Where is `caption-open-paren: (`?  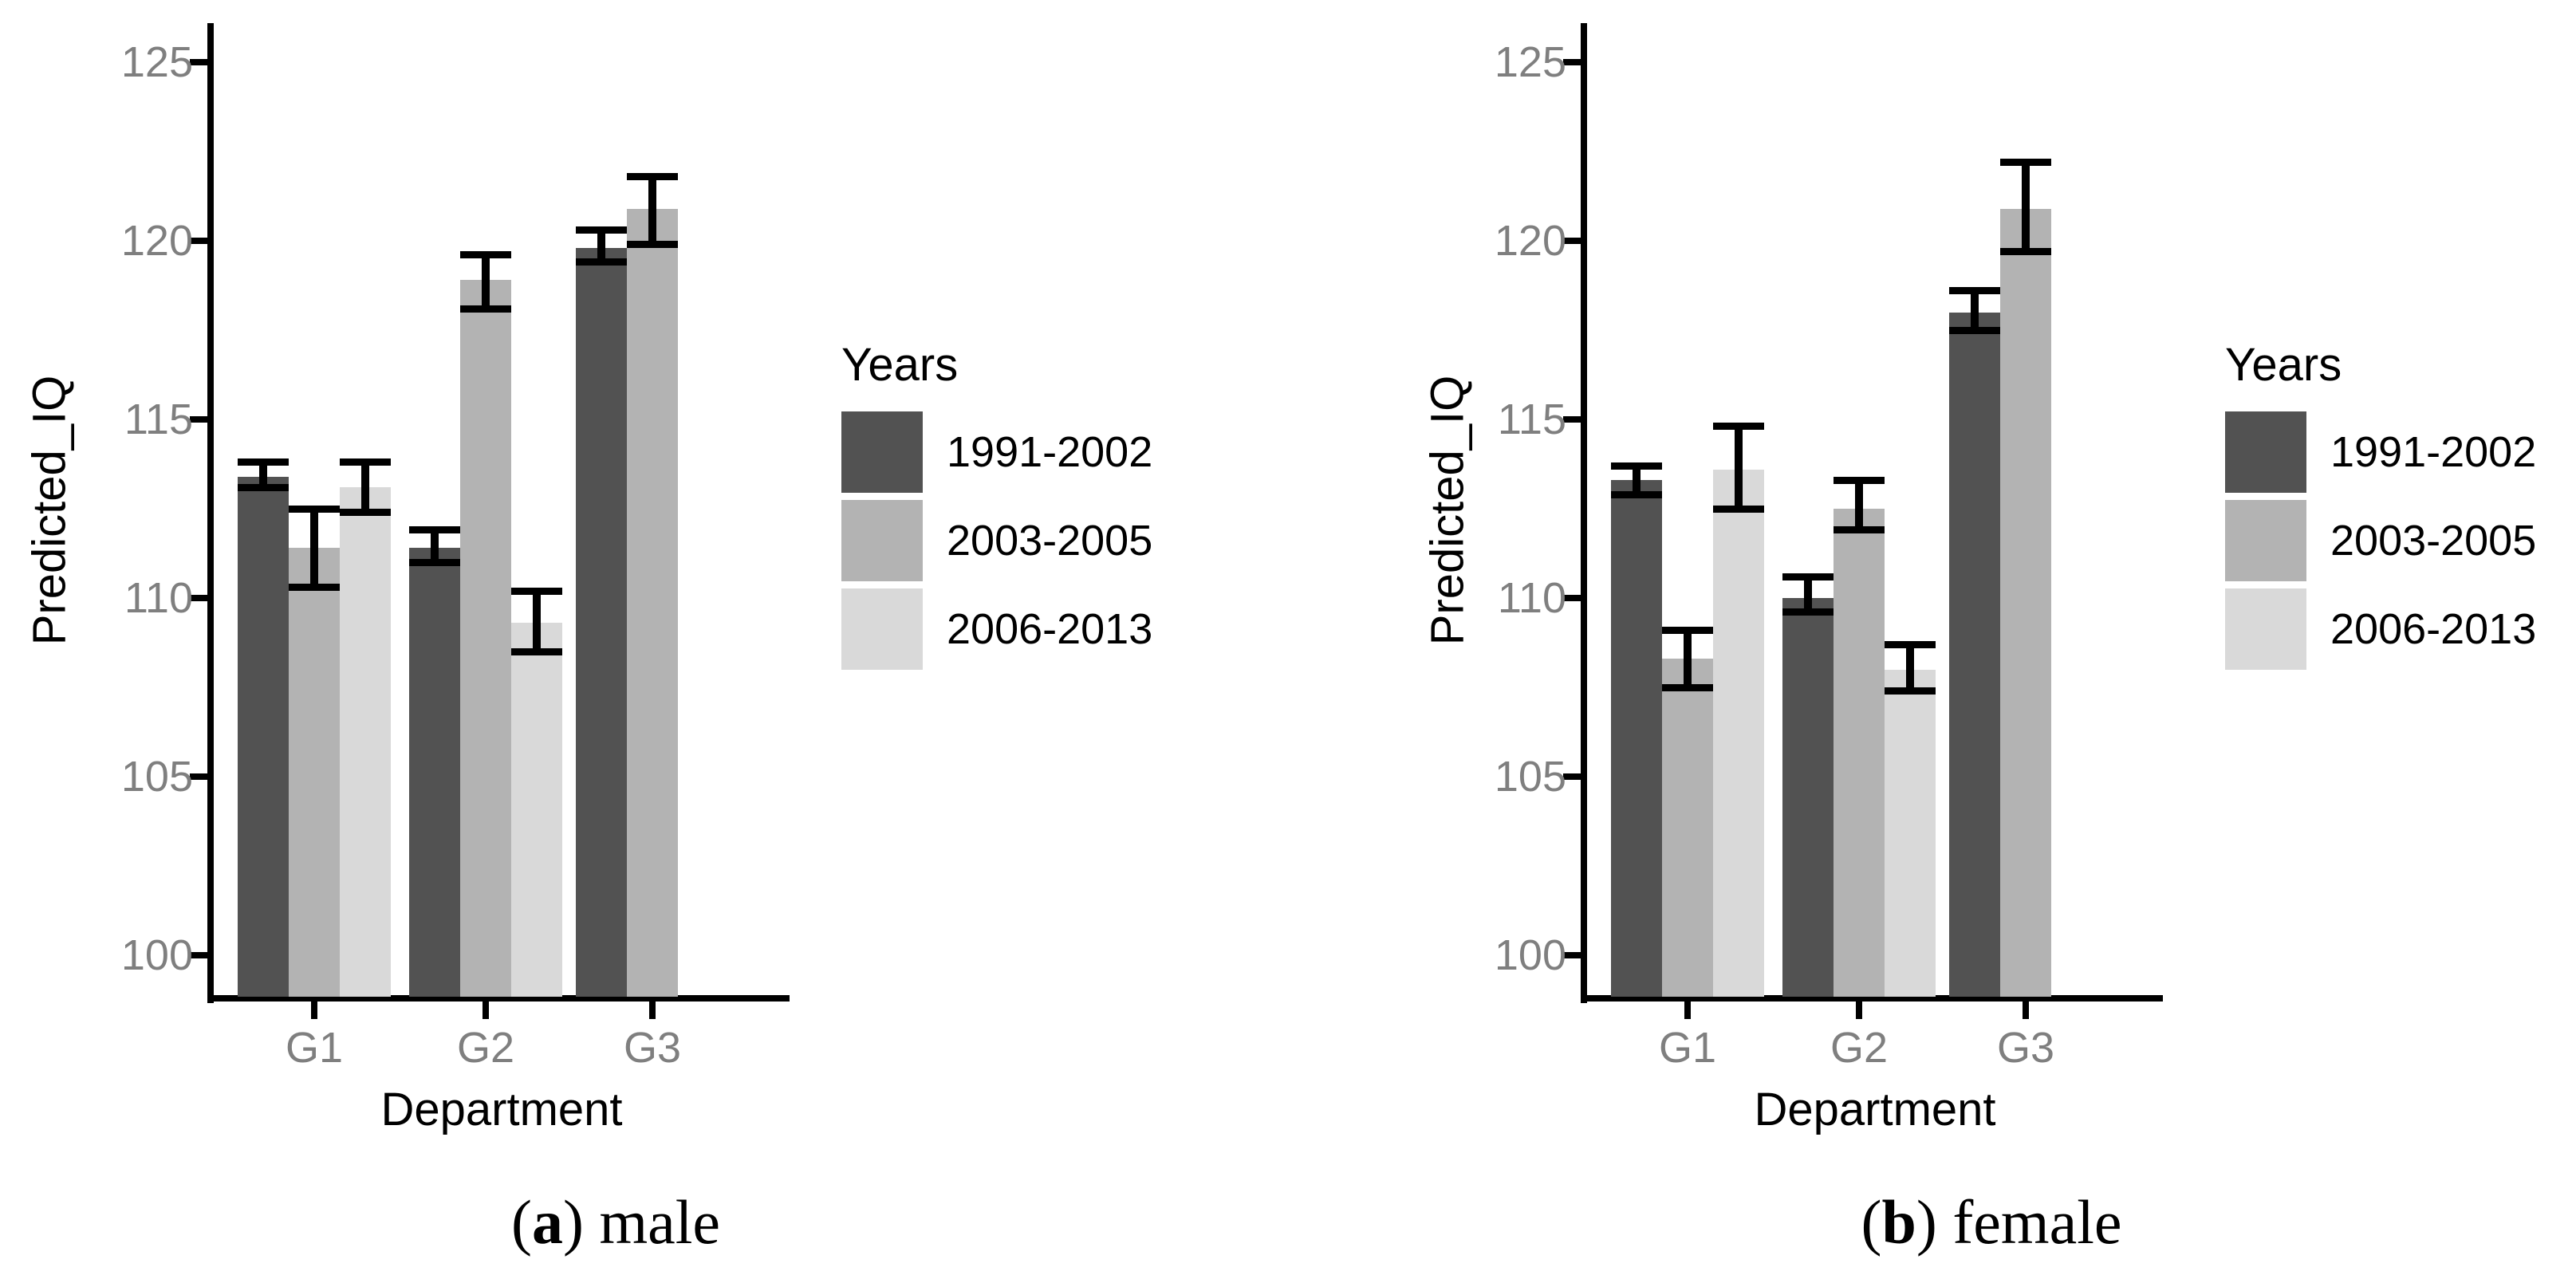
caption-open-paren: ( is located at coordinates (1871, 1222).